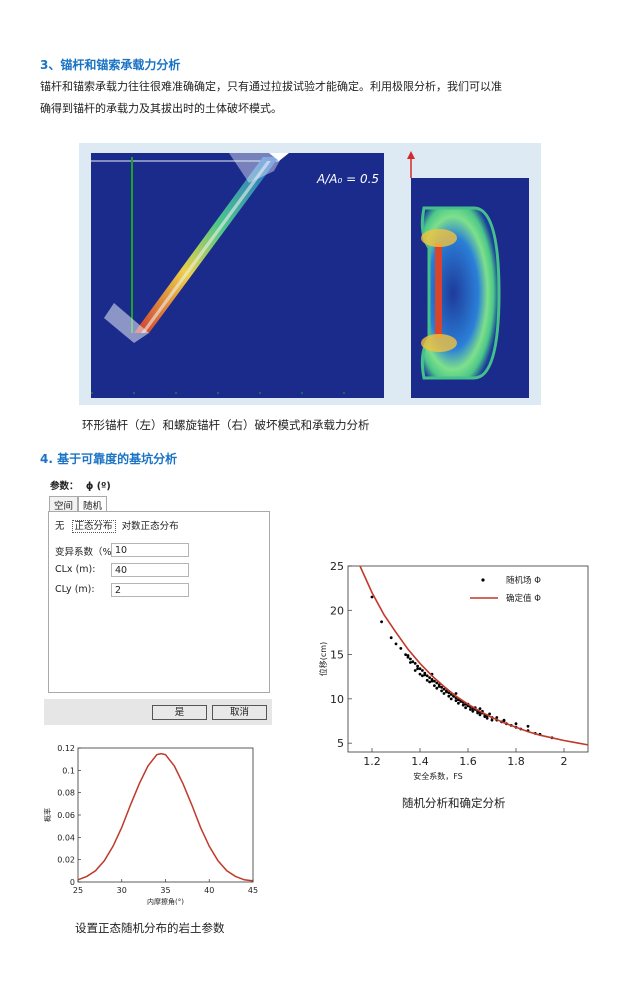 This screenshot has height=987, width=640. Describe the element at coordinates (66, 748) in the screenshot. I see `y-tick-label: 0.12` at that location.